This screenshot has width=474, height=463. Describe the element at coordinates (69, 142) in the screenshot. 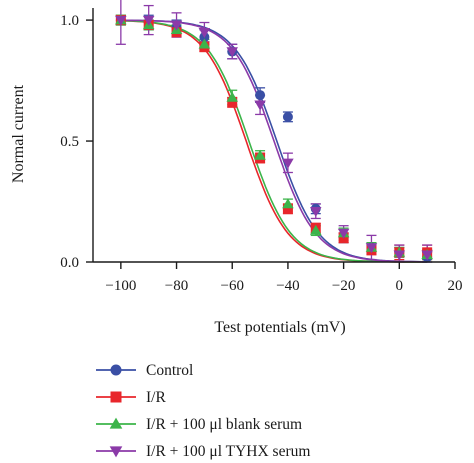

I see `y-tick-label: 0.5` at that location.